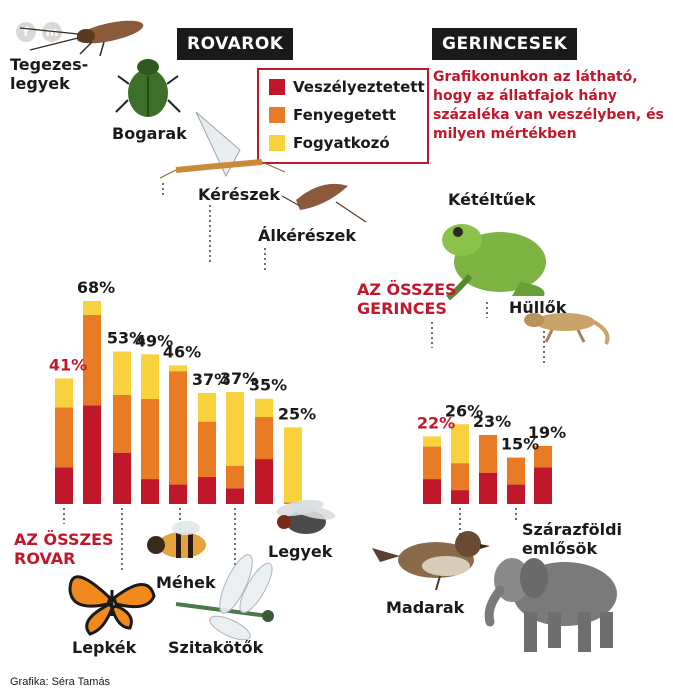 This screenshot has width=673, height=695. I want to click on legend-item-threatened: Fenyegetett, so click(332, 115).